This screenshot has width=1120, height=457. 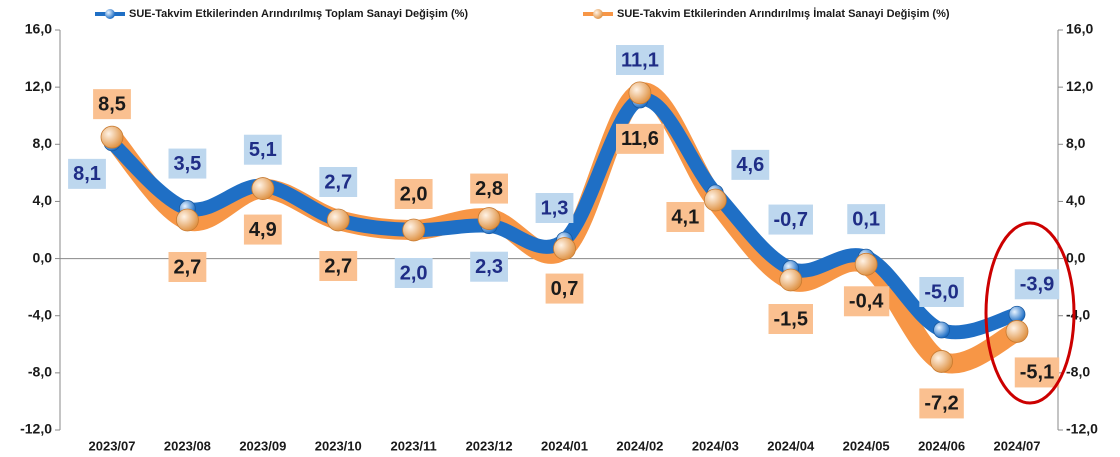 What do you see at coordinates (36, 429) in the screenshot?
I see `y-tick-label: -12,0` at bounding box center [36, 429].